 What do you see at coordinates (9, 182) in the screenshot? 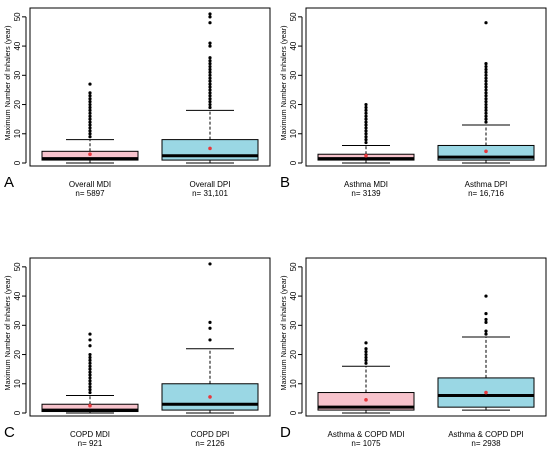
I see `panel-letter: A` at bounding box center [9, 182].